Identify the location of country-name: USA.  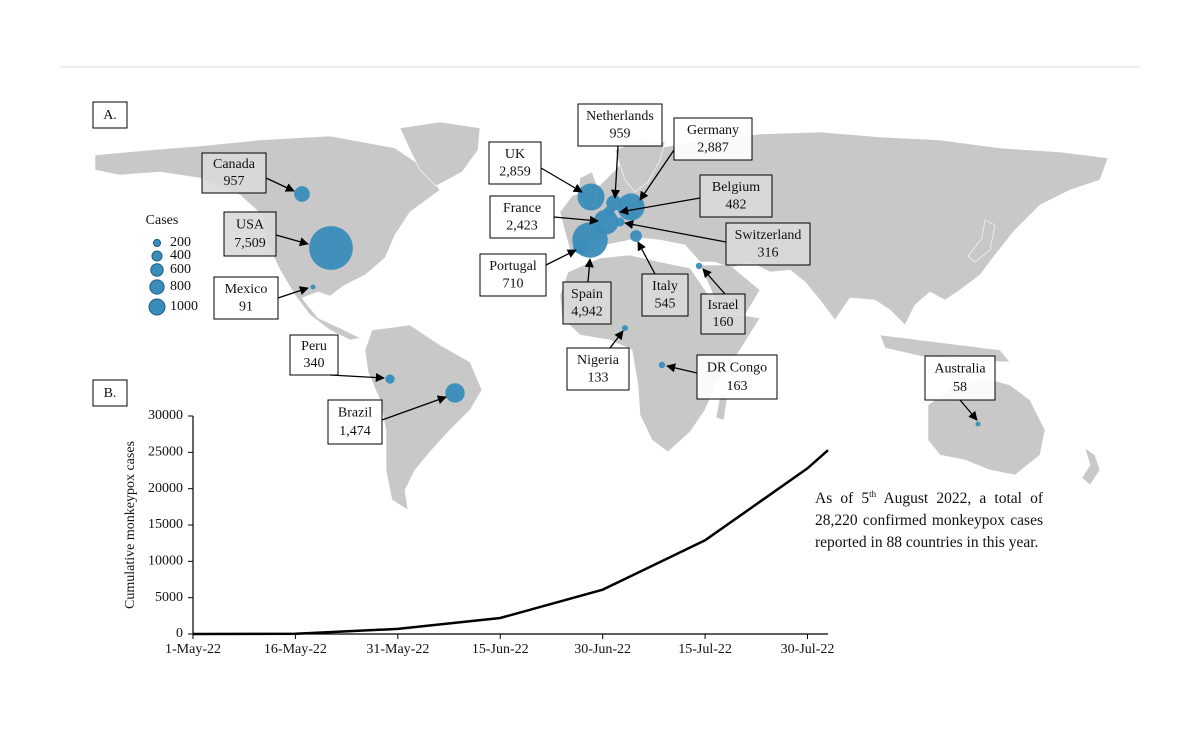
(250, 224).